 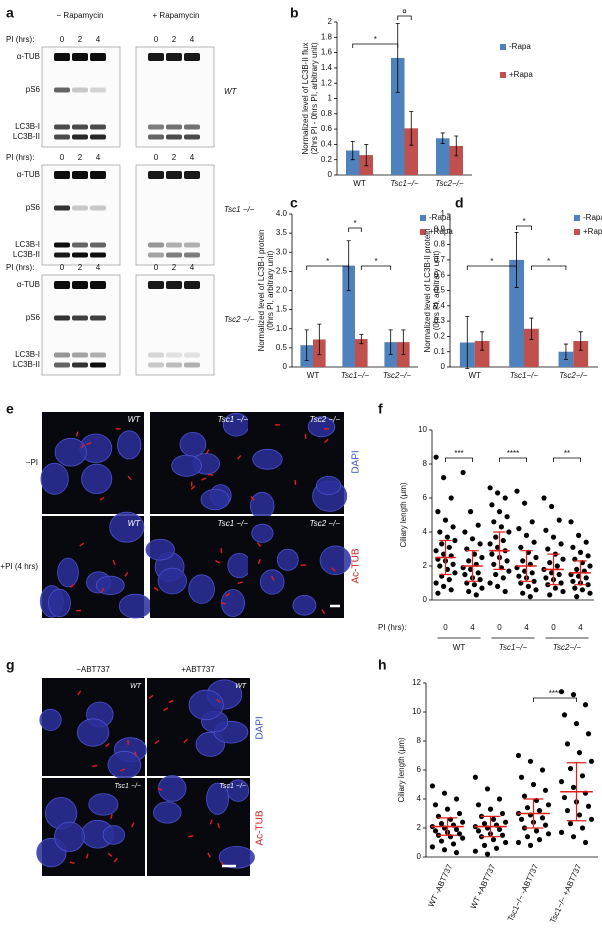 What do you see at coordinates (472, 627) in the screenshot?
I see `x-tick-label: 4` at bounding box center [472, 627].